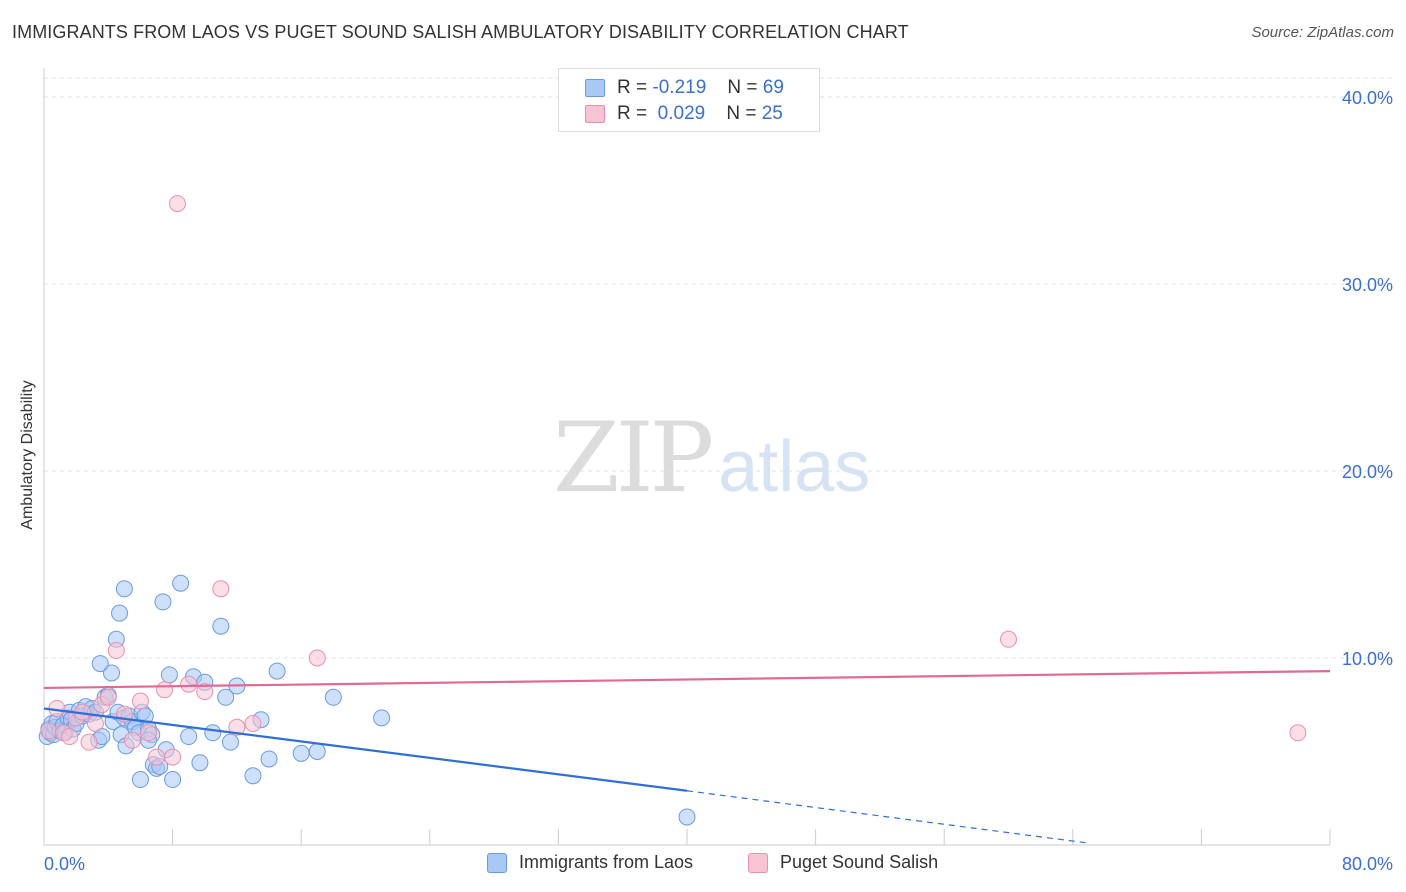 The image size is (1406, 892). I want to click on chart-source: Source: ZipAtlas.com, so click(1322, 32).